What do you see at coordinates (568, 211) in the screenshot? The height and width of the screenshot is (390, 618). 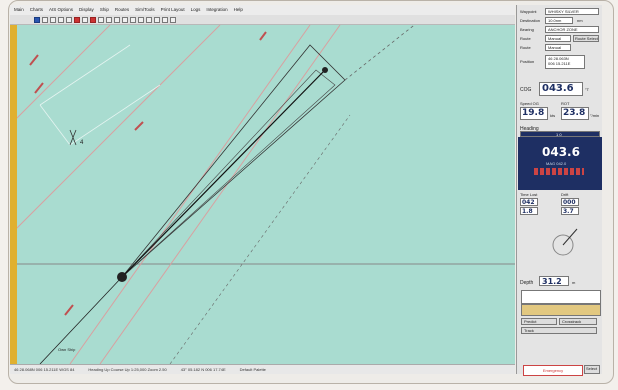 I see `drift-value2: 3.7` at bounding box center [568, 211].